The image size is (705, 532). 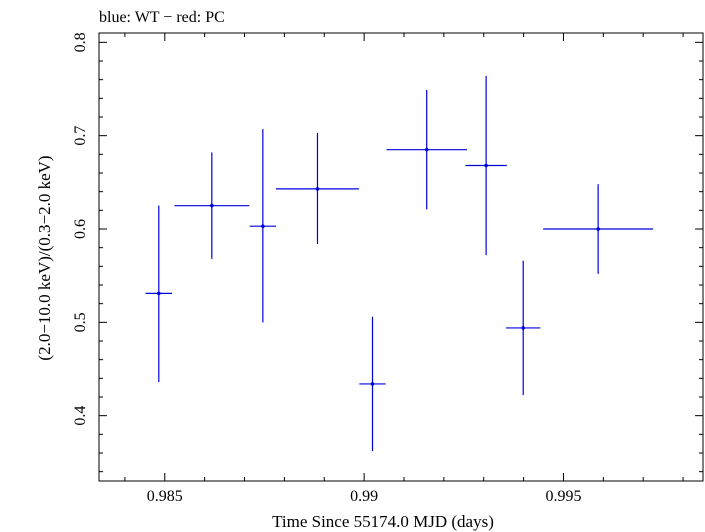 What do you see at coordinates (165, 496) in the screenshot?
I see `x-tick-label: 0.985` at bounding box center [165, 496].